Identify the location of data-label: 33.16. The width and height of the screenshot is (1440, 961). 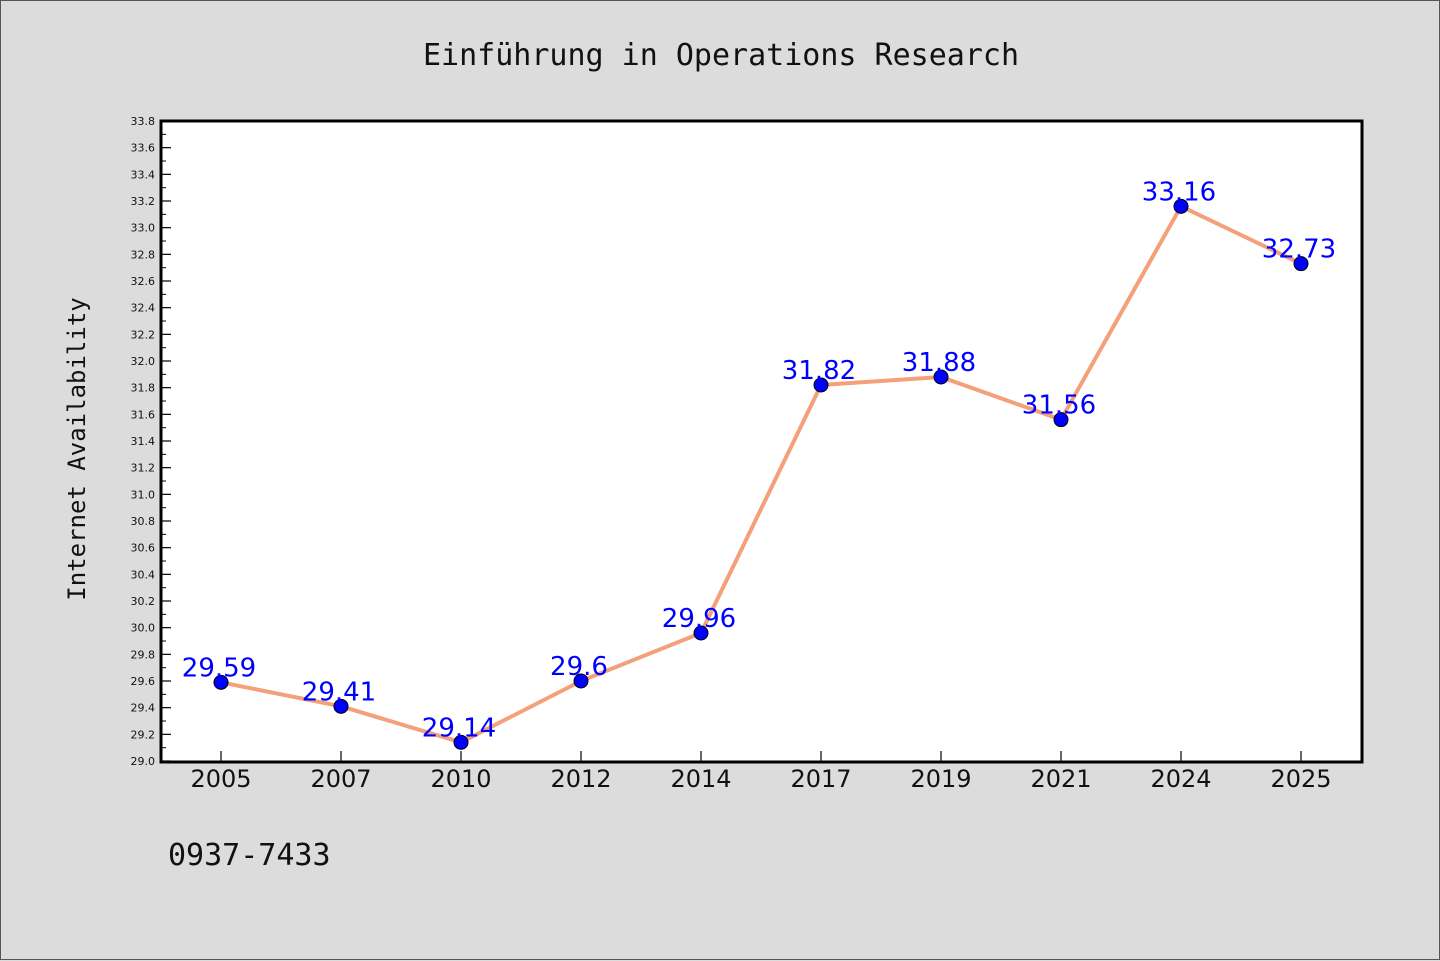
(1179, 192).